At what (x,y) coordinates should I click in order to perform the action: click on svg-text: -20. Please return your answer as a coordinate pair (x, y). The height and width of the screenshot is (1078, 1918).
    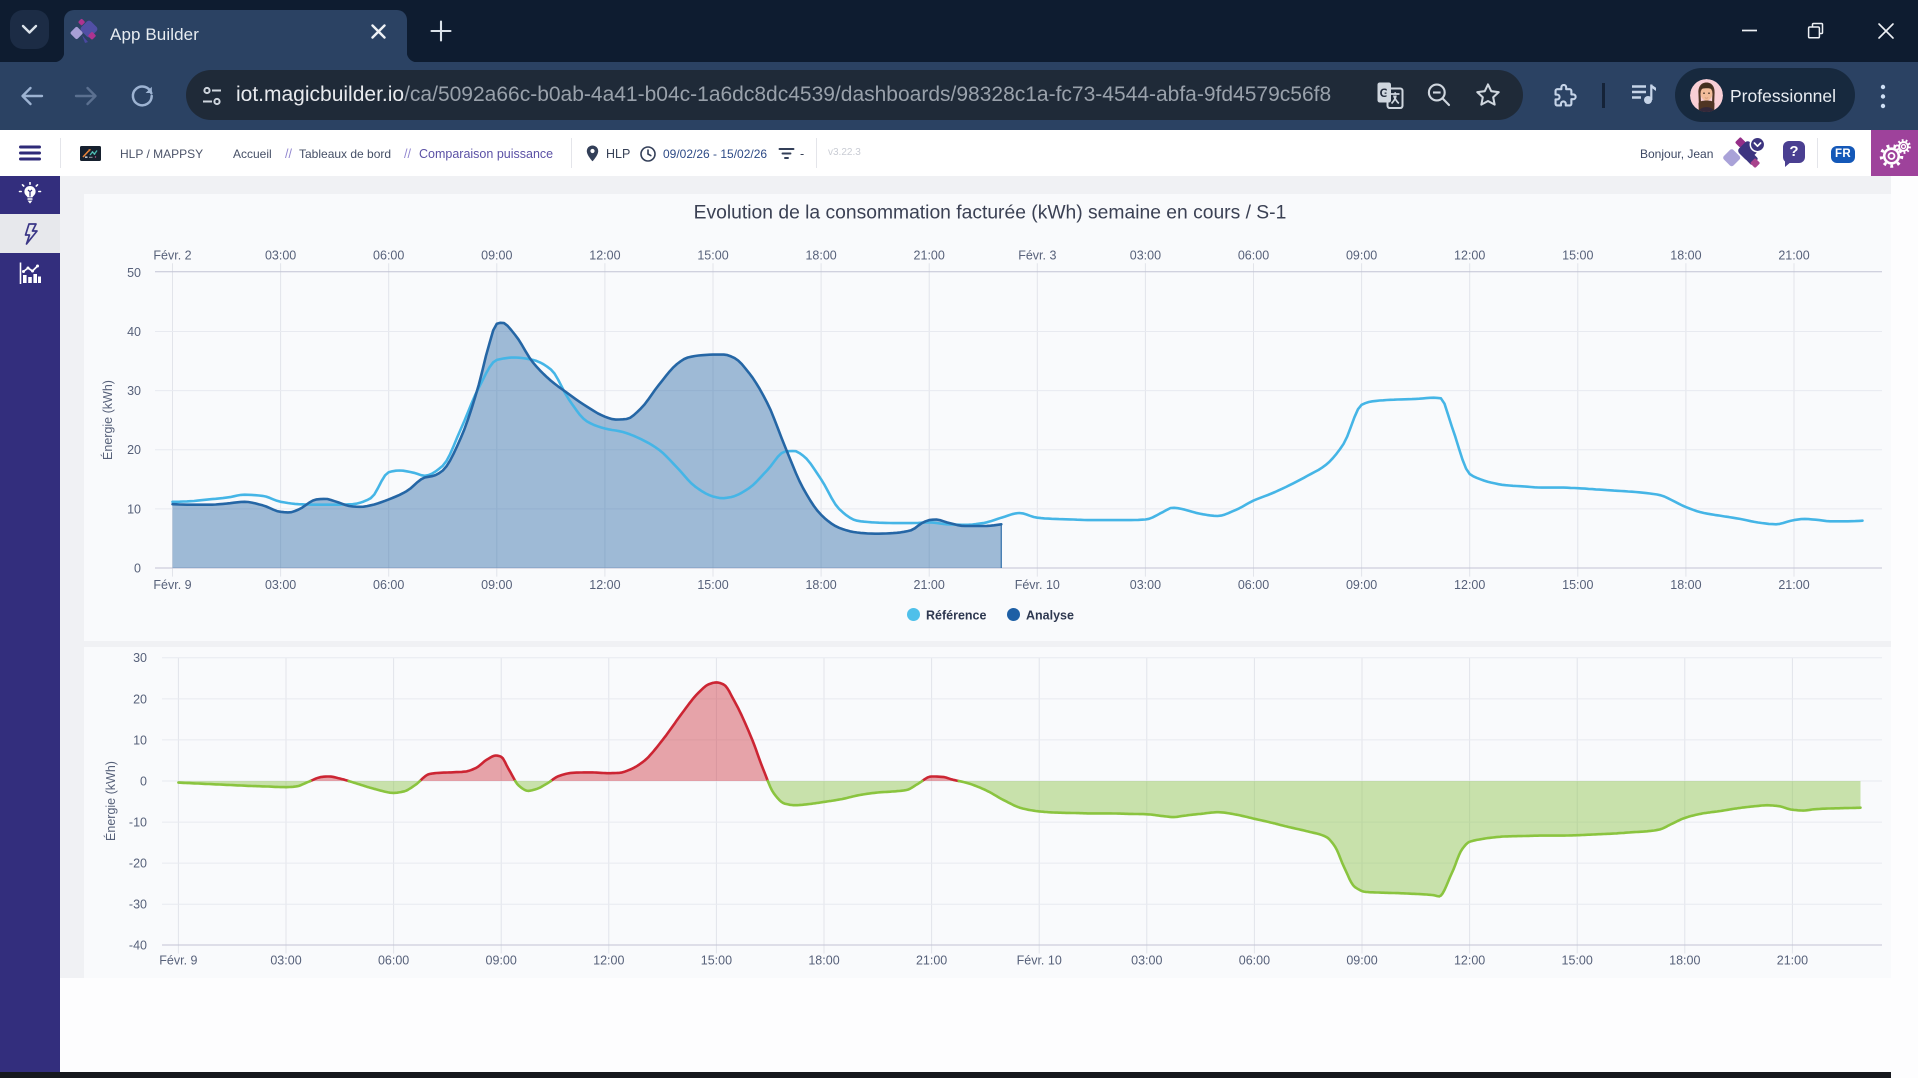
    Looking at the image, I should click on (138, 864).